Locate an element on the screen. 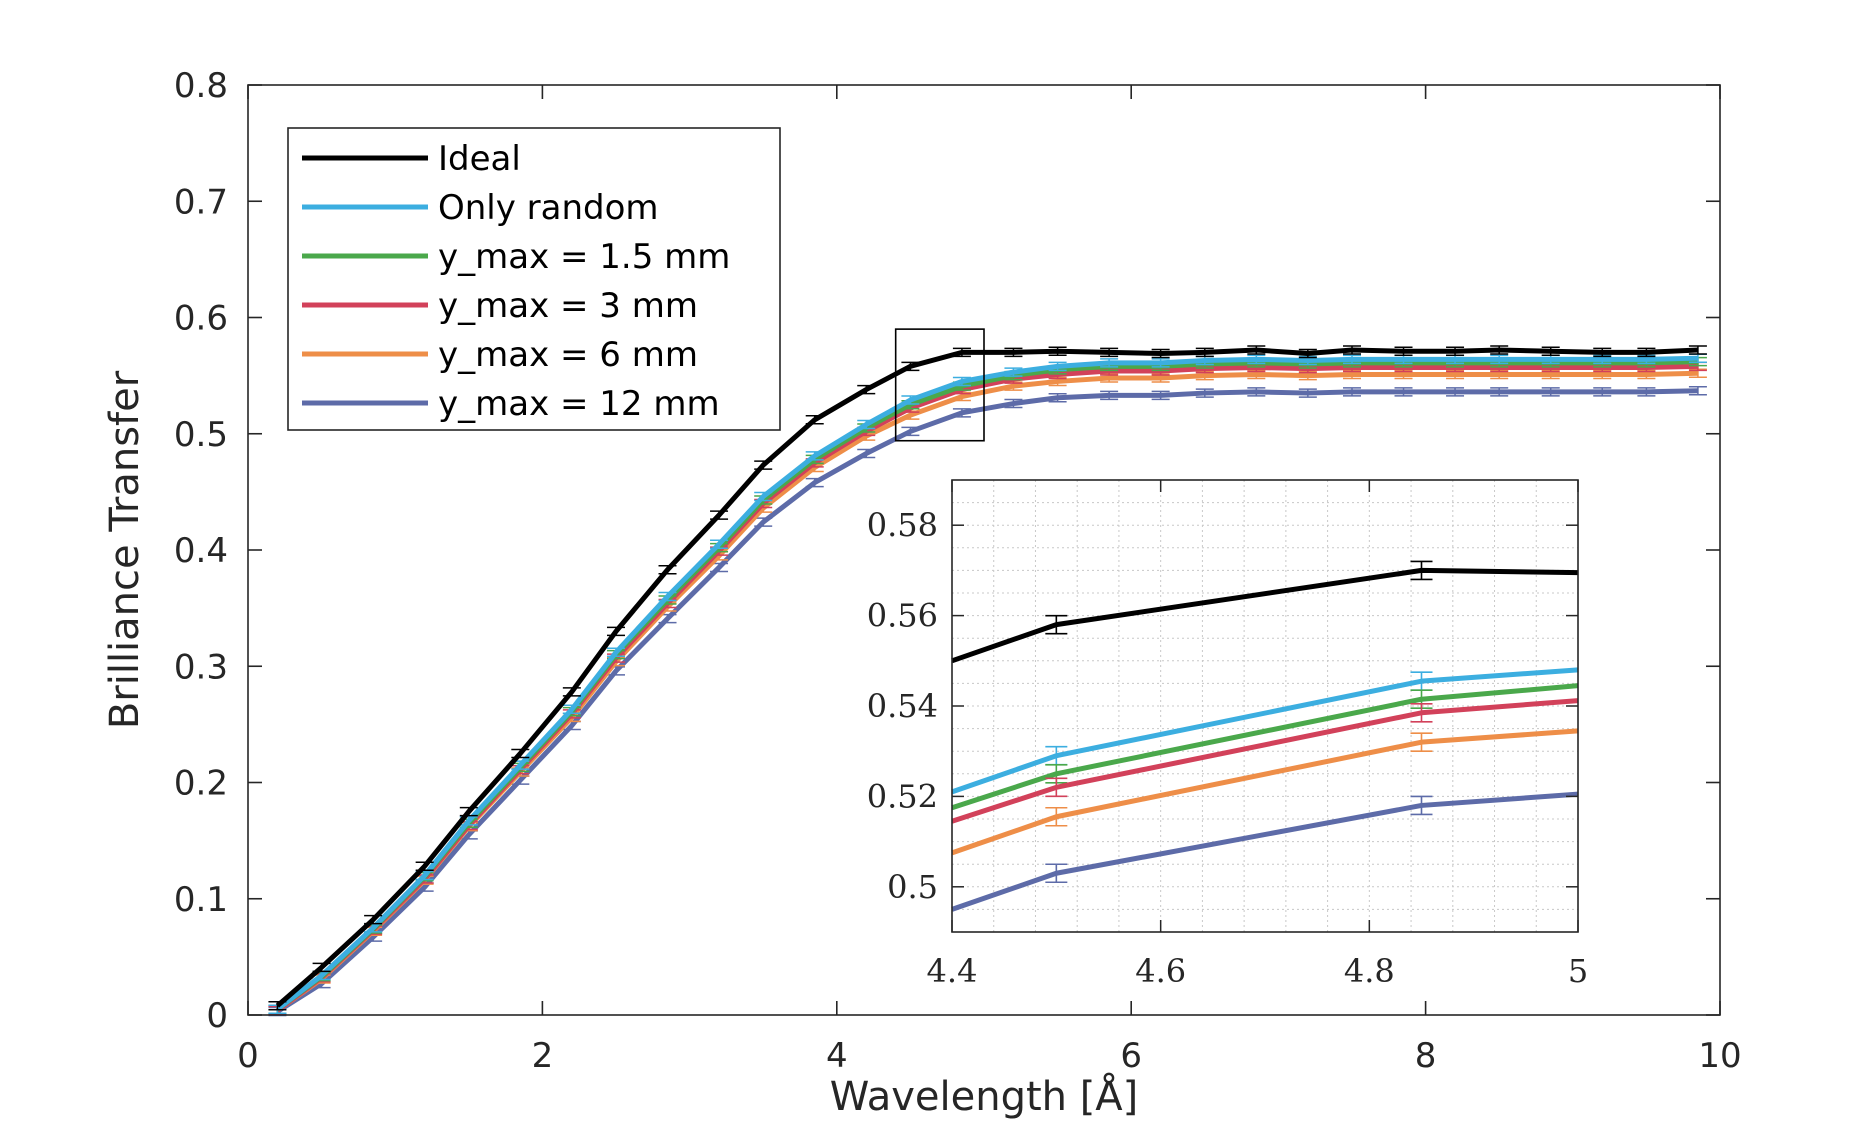 The width and height of the screenshot is (1875, 1125). inset-x-tick-label: 4.8 is located at coordinates (1369, 971).